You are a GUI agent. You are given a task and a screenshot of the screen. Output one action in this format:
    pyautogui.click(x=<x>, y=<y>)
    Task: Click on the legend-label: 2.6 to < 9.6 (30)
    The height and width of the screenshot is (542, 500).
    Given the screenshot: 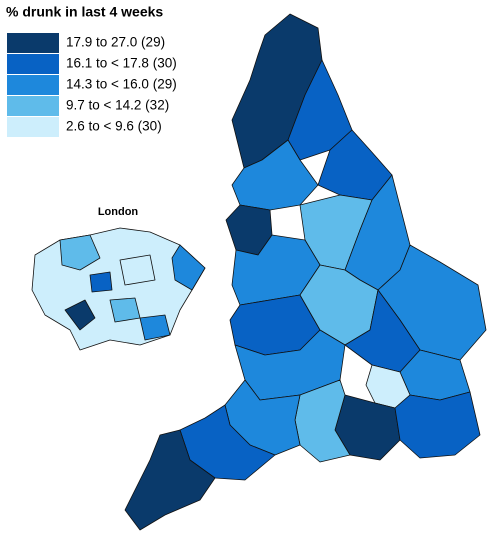 What is the action you would take?
    pyautogui.click(x=114, y=126)
    